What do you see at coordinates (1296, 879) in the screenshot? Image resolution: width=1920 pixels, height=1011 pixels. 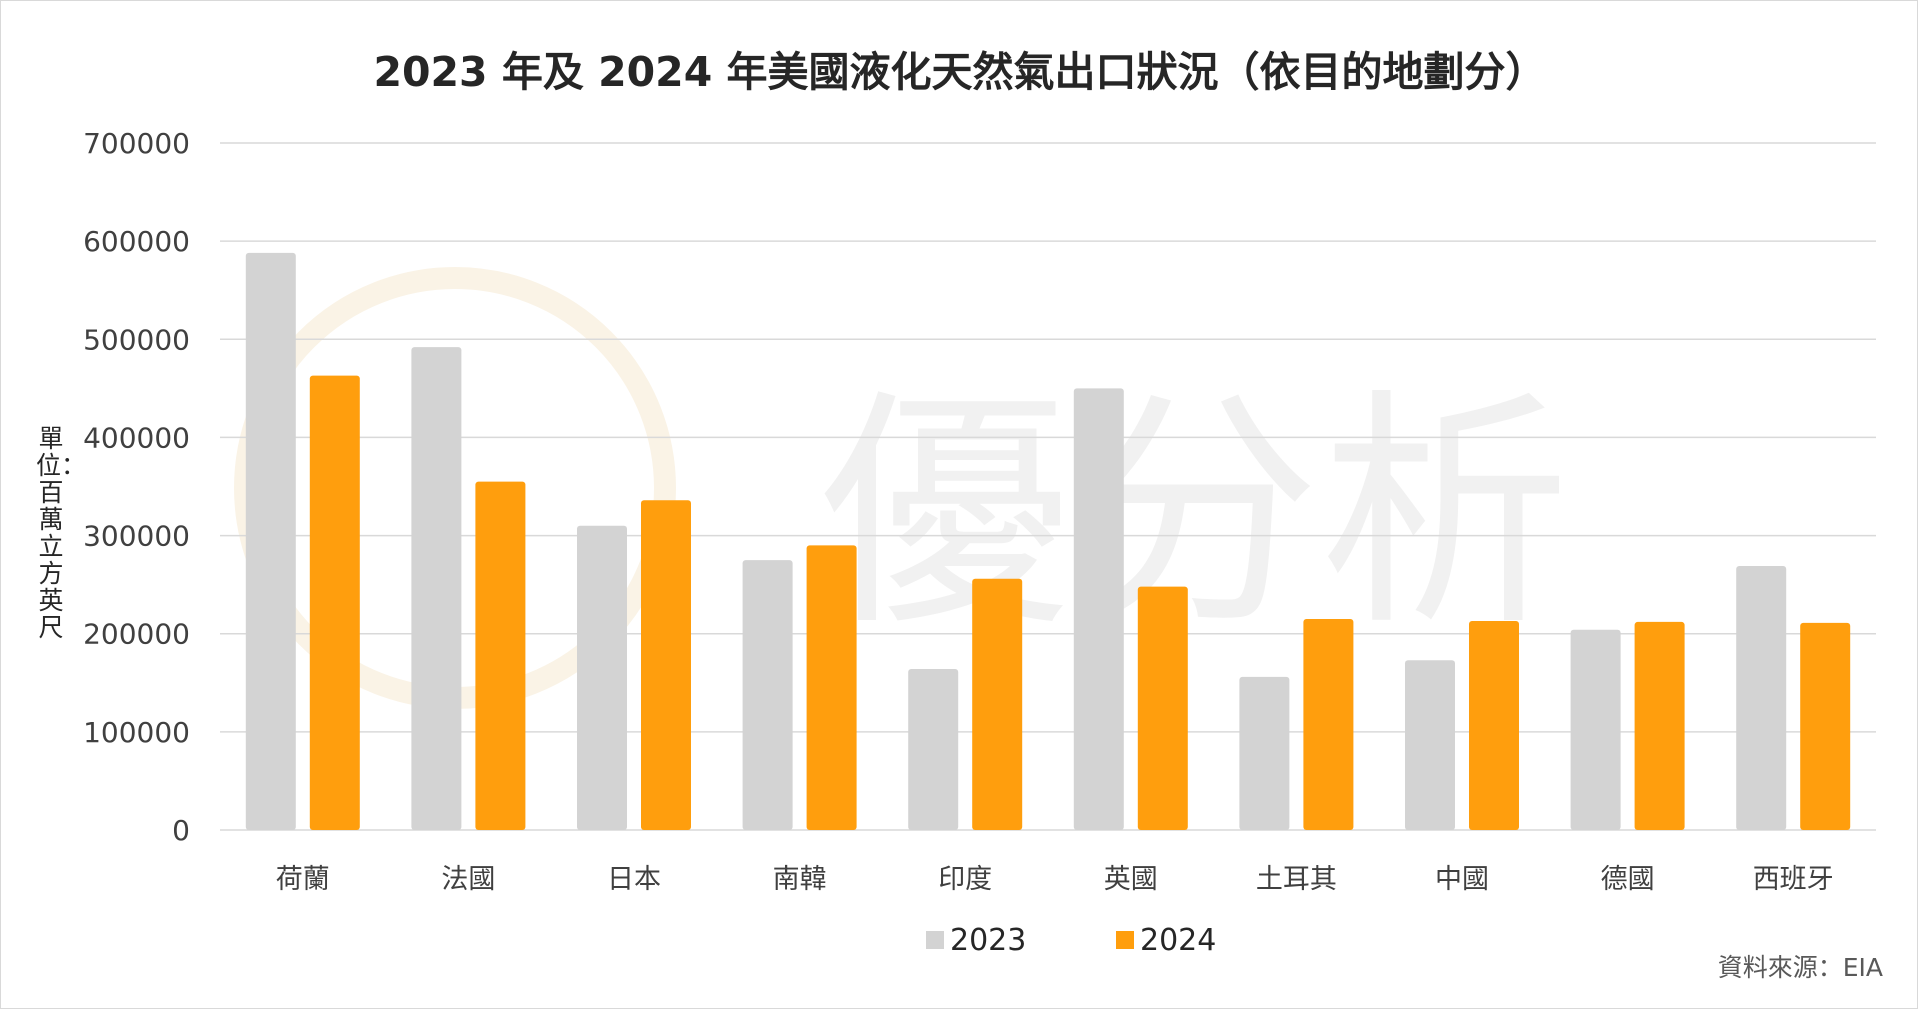 I see `x-category-label: 土耳其` at bounding box center [1296, 879].